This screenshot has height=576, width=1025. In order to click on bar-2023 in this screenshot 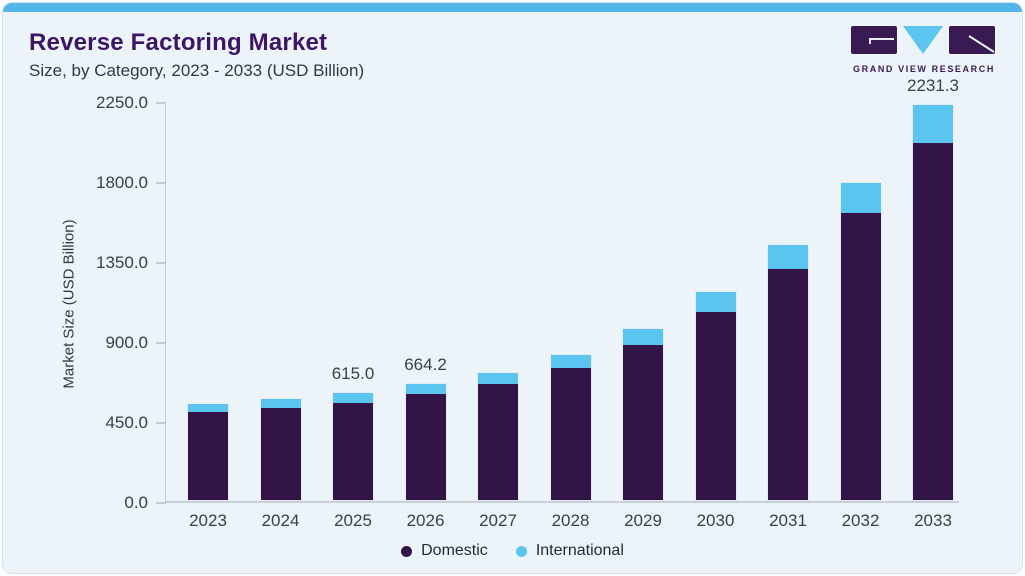, I will do `click(208, 451)`.